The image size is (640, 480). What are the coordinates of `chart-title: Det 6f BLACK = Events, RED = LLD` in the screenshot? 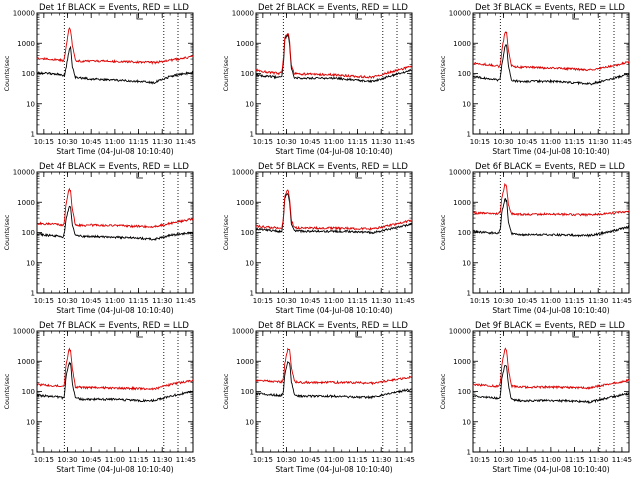 It's located at (550, 167).